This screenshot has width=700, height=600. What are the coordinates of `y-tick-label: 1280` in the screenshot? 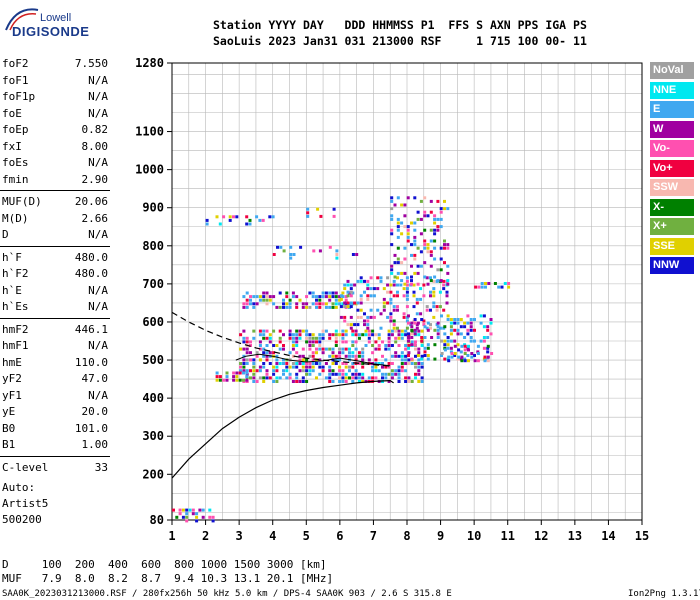 It's located at (149, 63).